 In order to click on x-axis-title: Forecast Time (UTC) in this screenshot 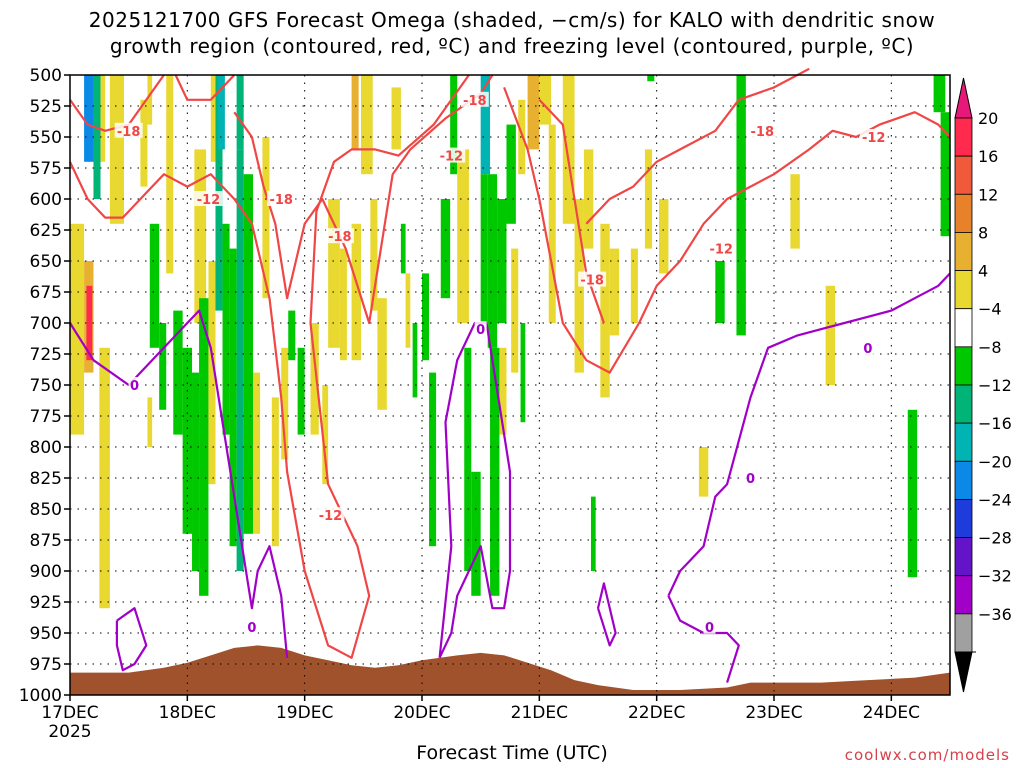, I will do `click(512, 753)`.